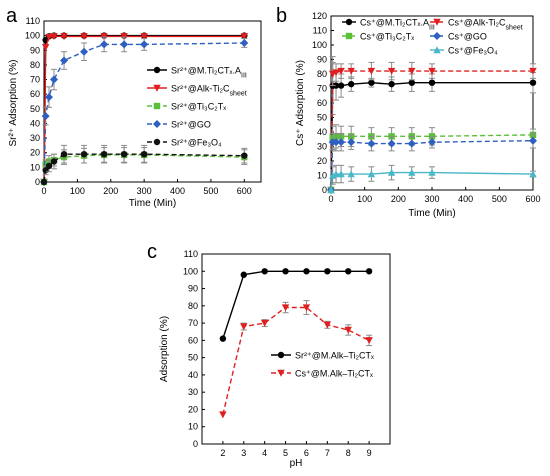 The width and height of the screenshot is (550, 476). Describe the element at coordinates (196, 143) in the screenshot. I see `legend-label: Sr²⁺@Fe₃O₄` at that location.